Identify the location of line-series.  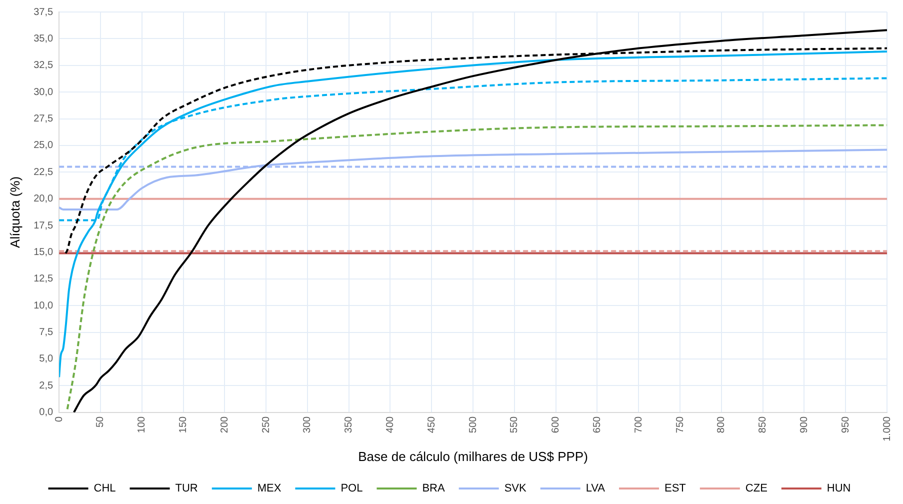
(473, 179).